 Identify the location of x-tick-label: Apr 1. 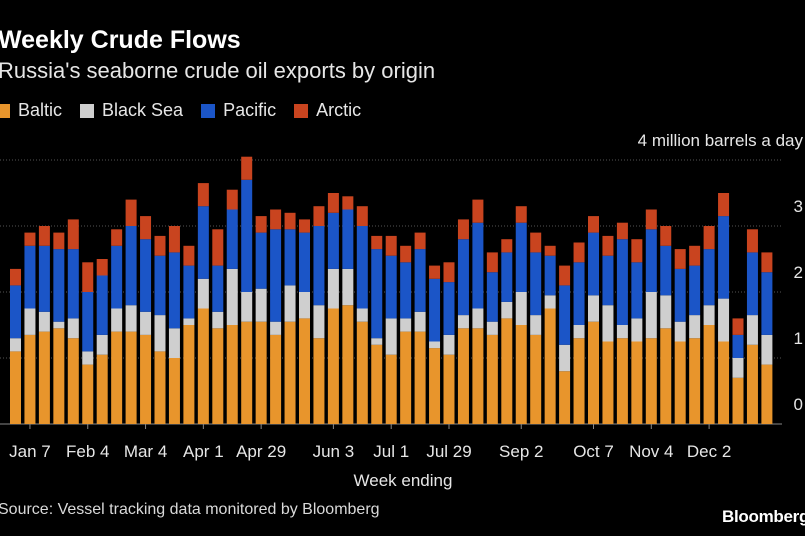
(203, 451).